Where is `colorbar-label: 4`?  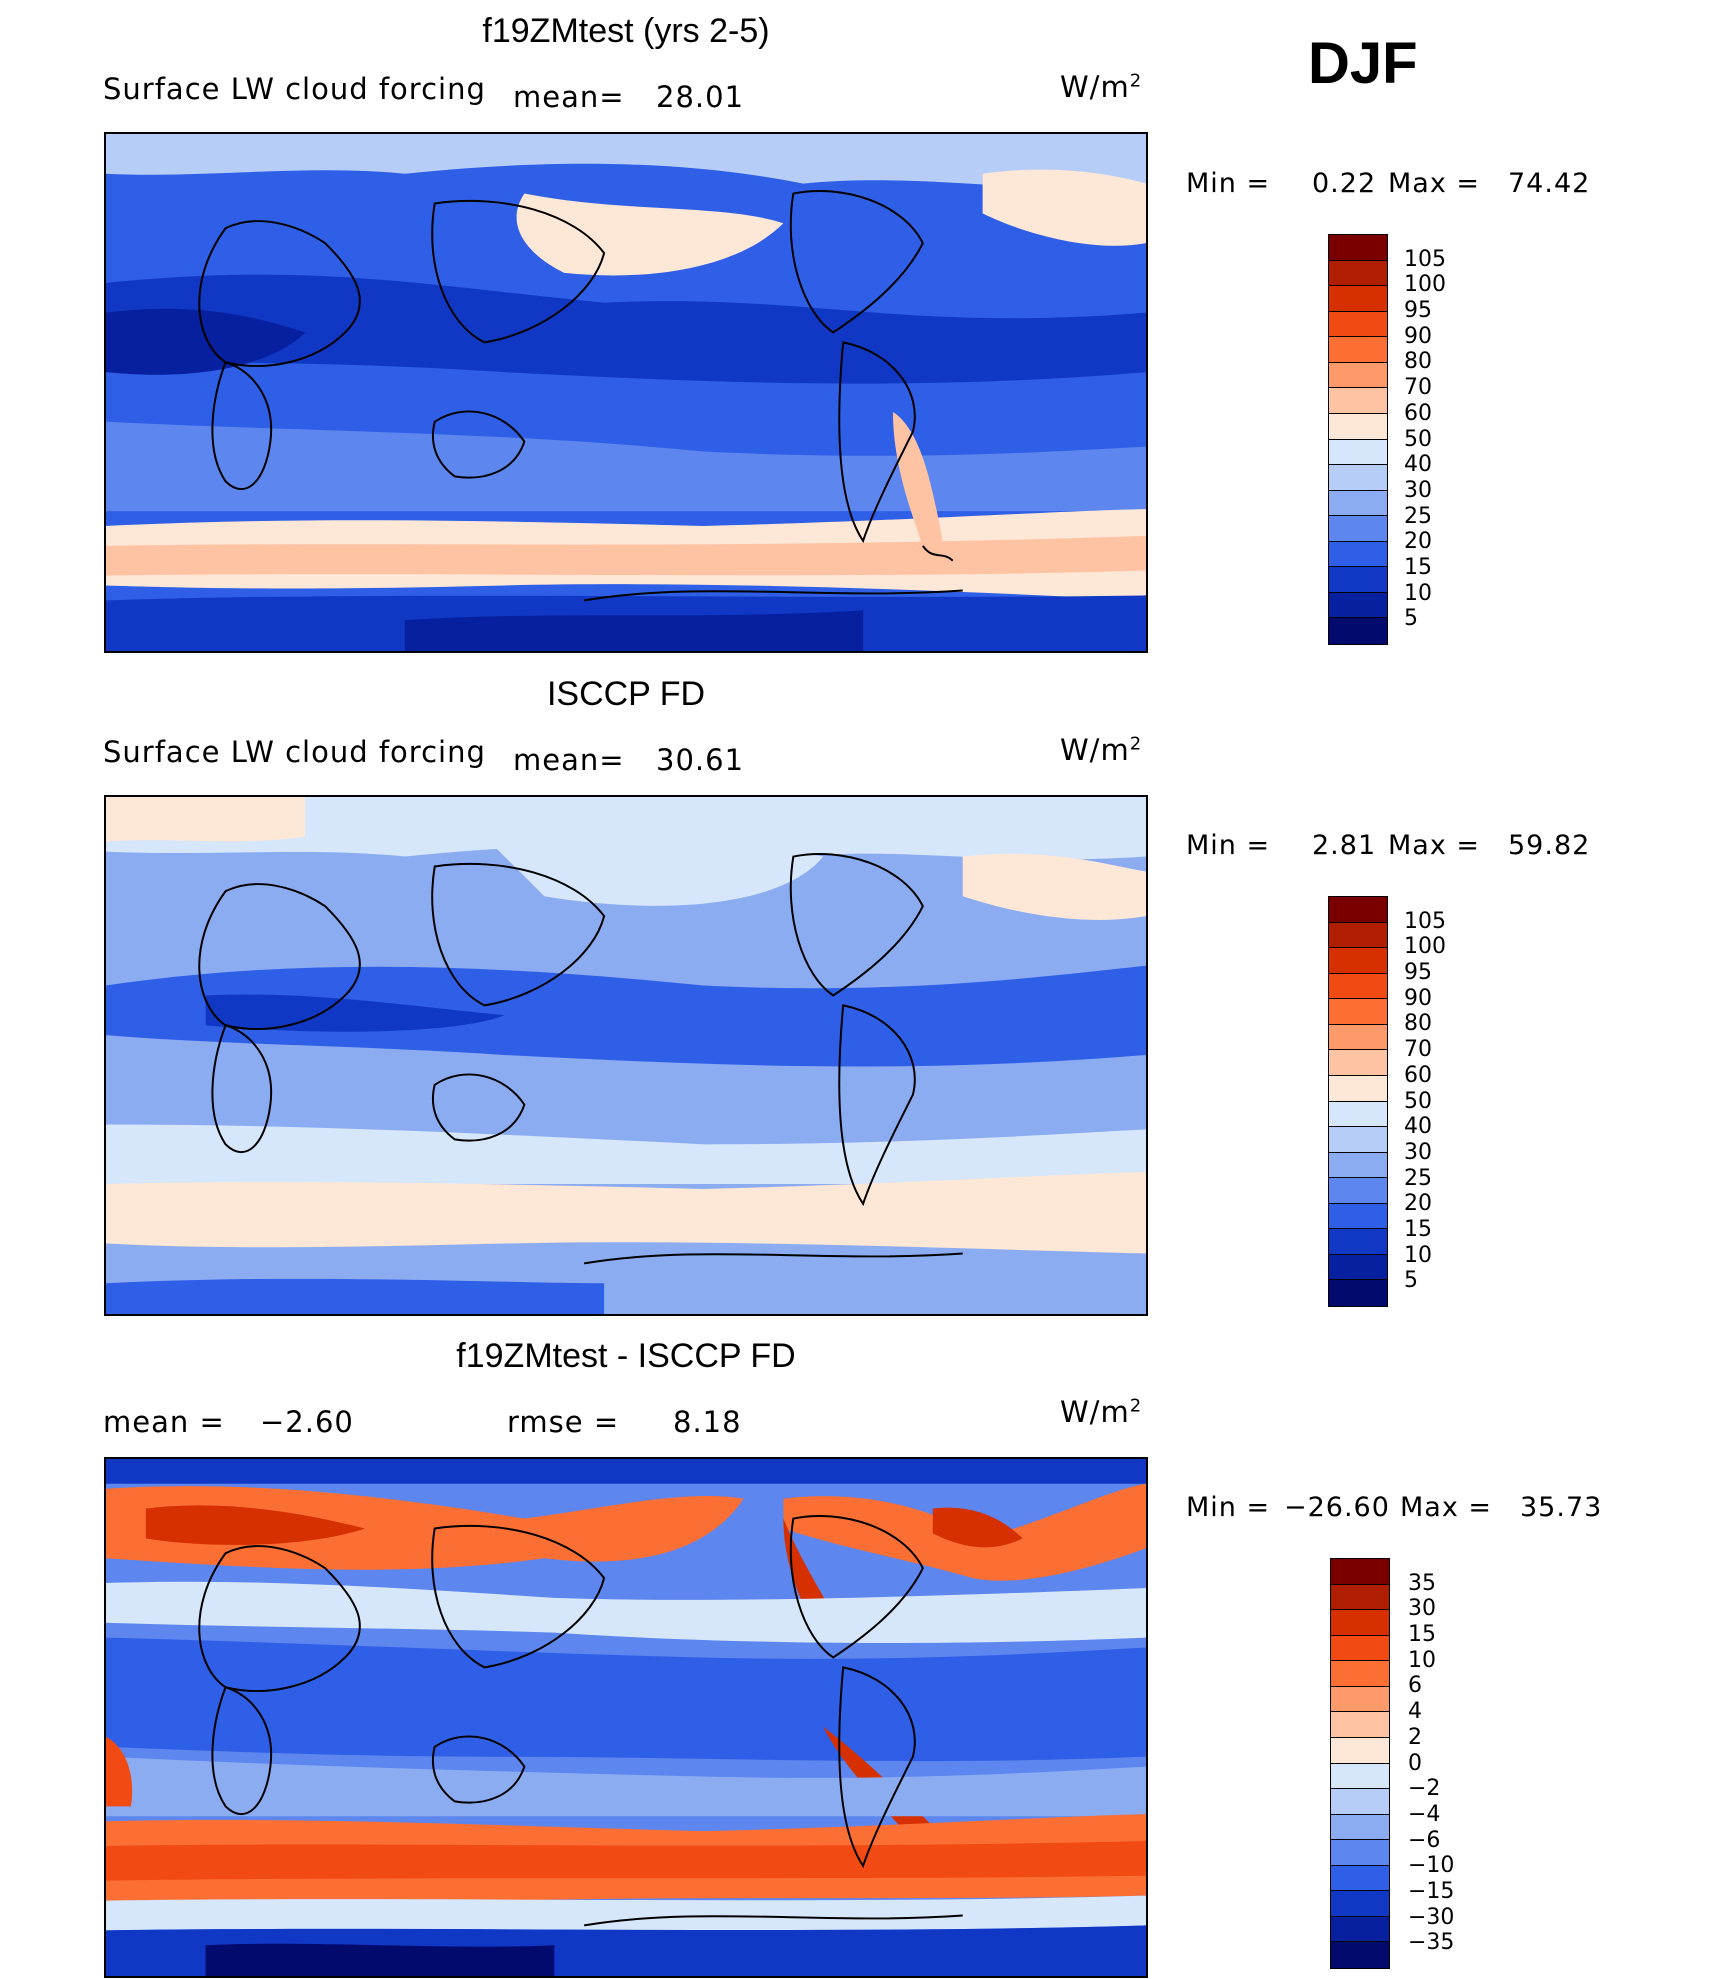 colorbar-label: 4 is located at coordinates (1415, 1712).